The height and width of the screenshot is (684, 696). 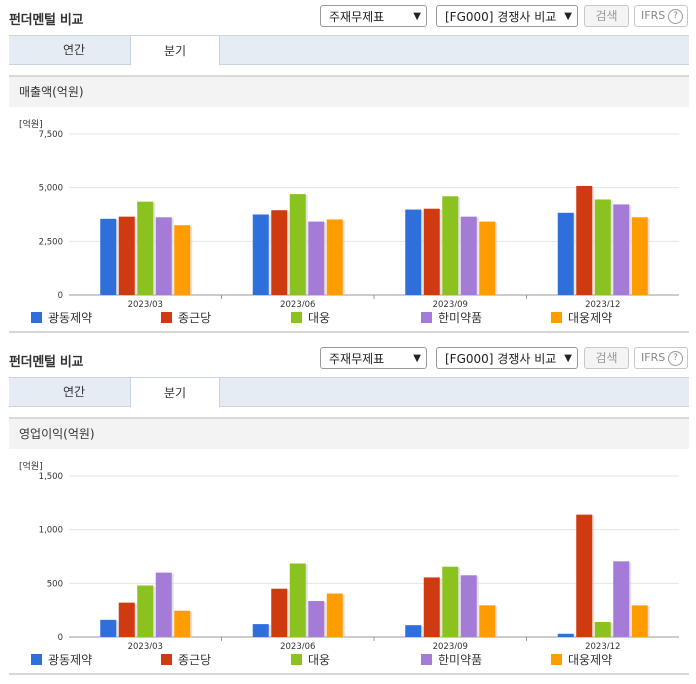 I want to click on legend-label: 광동제약, so click(x=70, y=660).